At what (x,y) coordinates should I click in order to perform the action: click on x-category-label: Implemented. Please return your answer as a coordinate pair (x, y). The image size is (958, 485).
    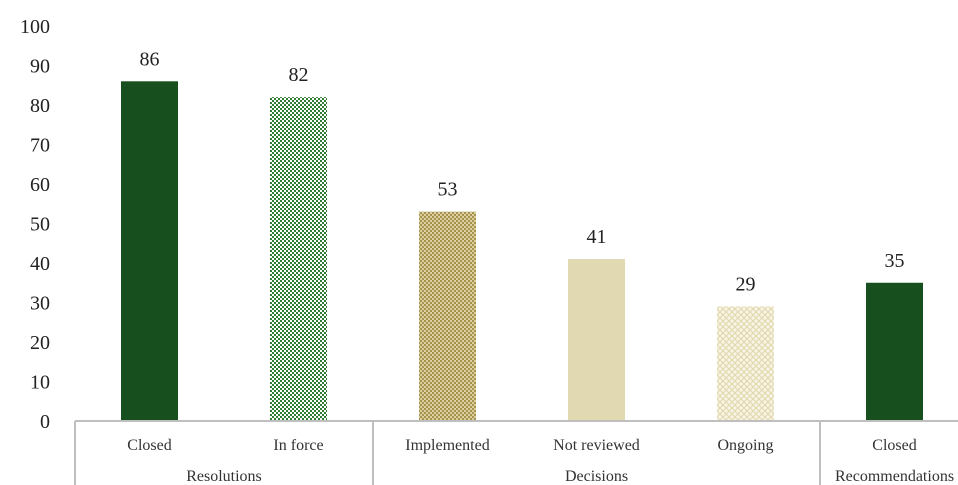
    Looking at the image, I should click on (447, 445).